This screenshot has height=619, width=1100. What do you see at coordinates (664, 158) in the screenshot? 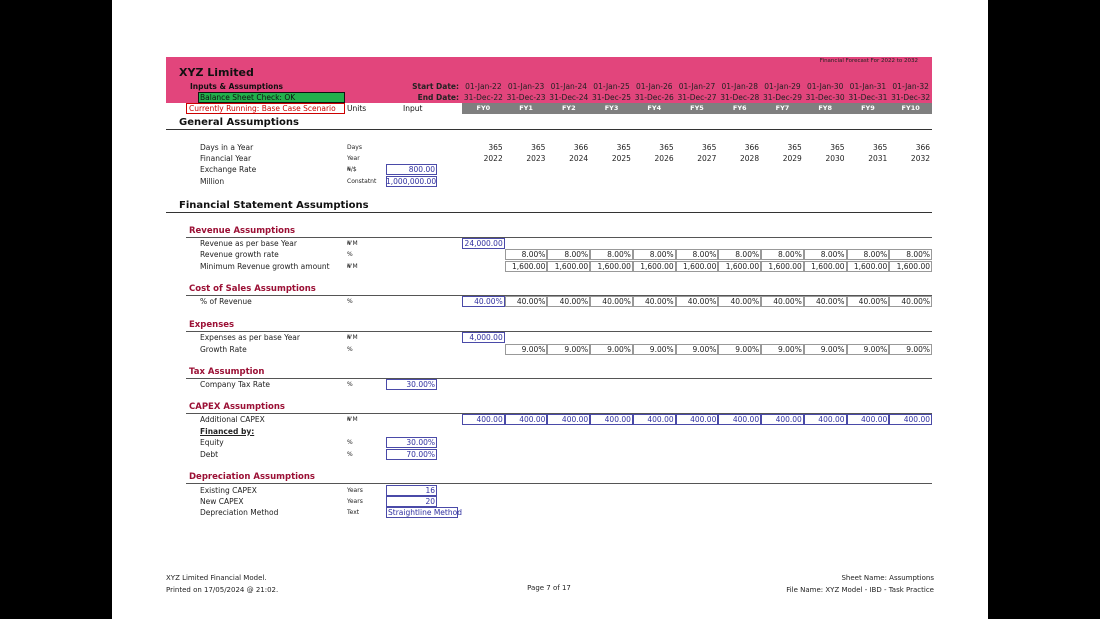
I see `value: 2026` at bounding box center [664, 158].